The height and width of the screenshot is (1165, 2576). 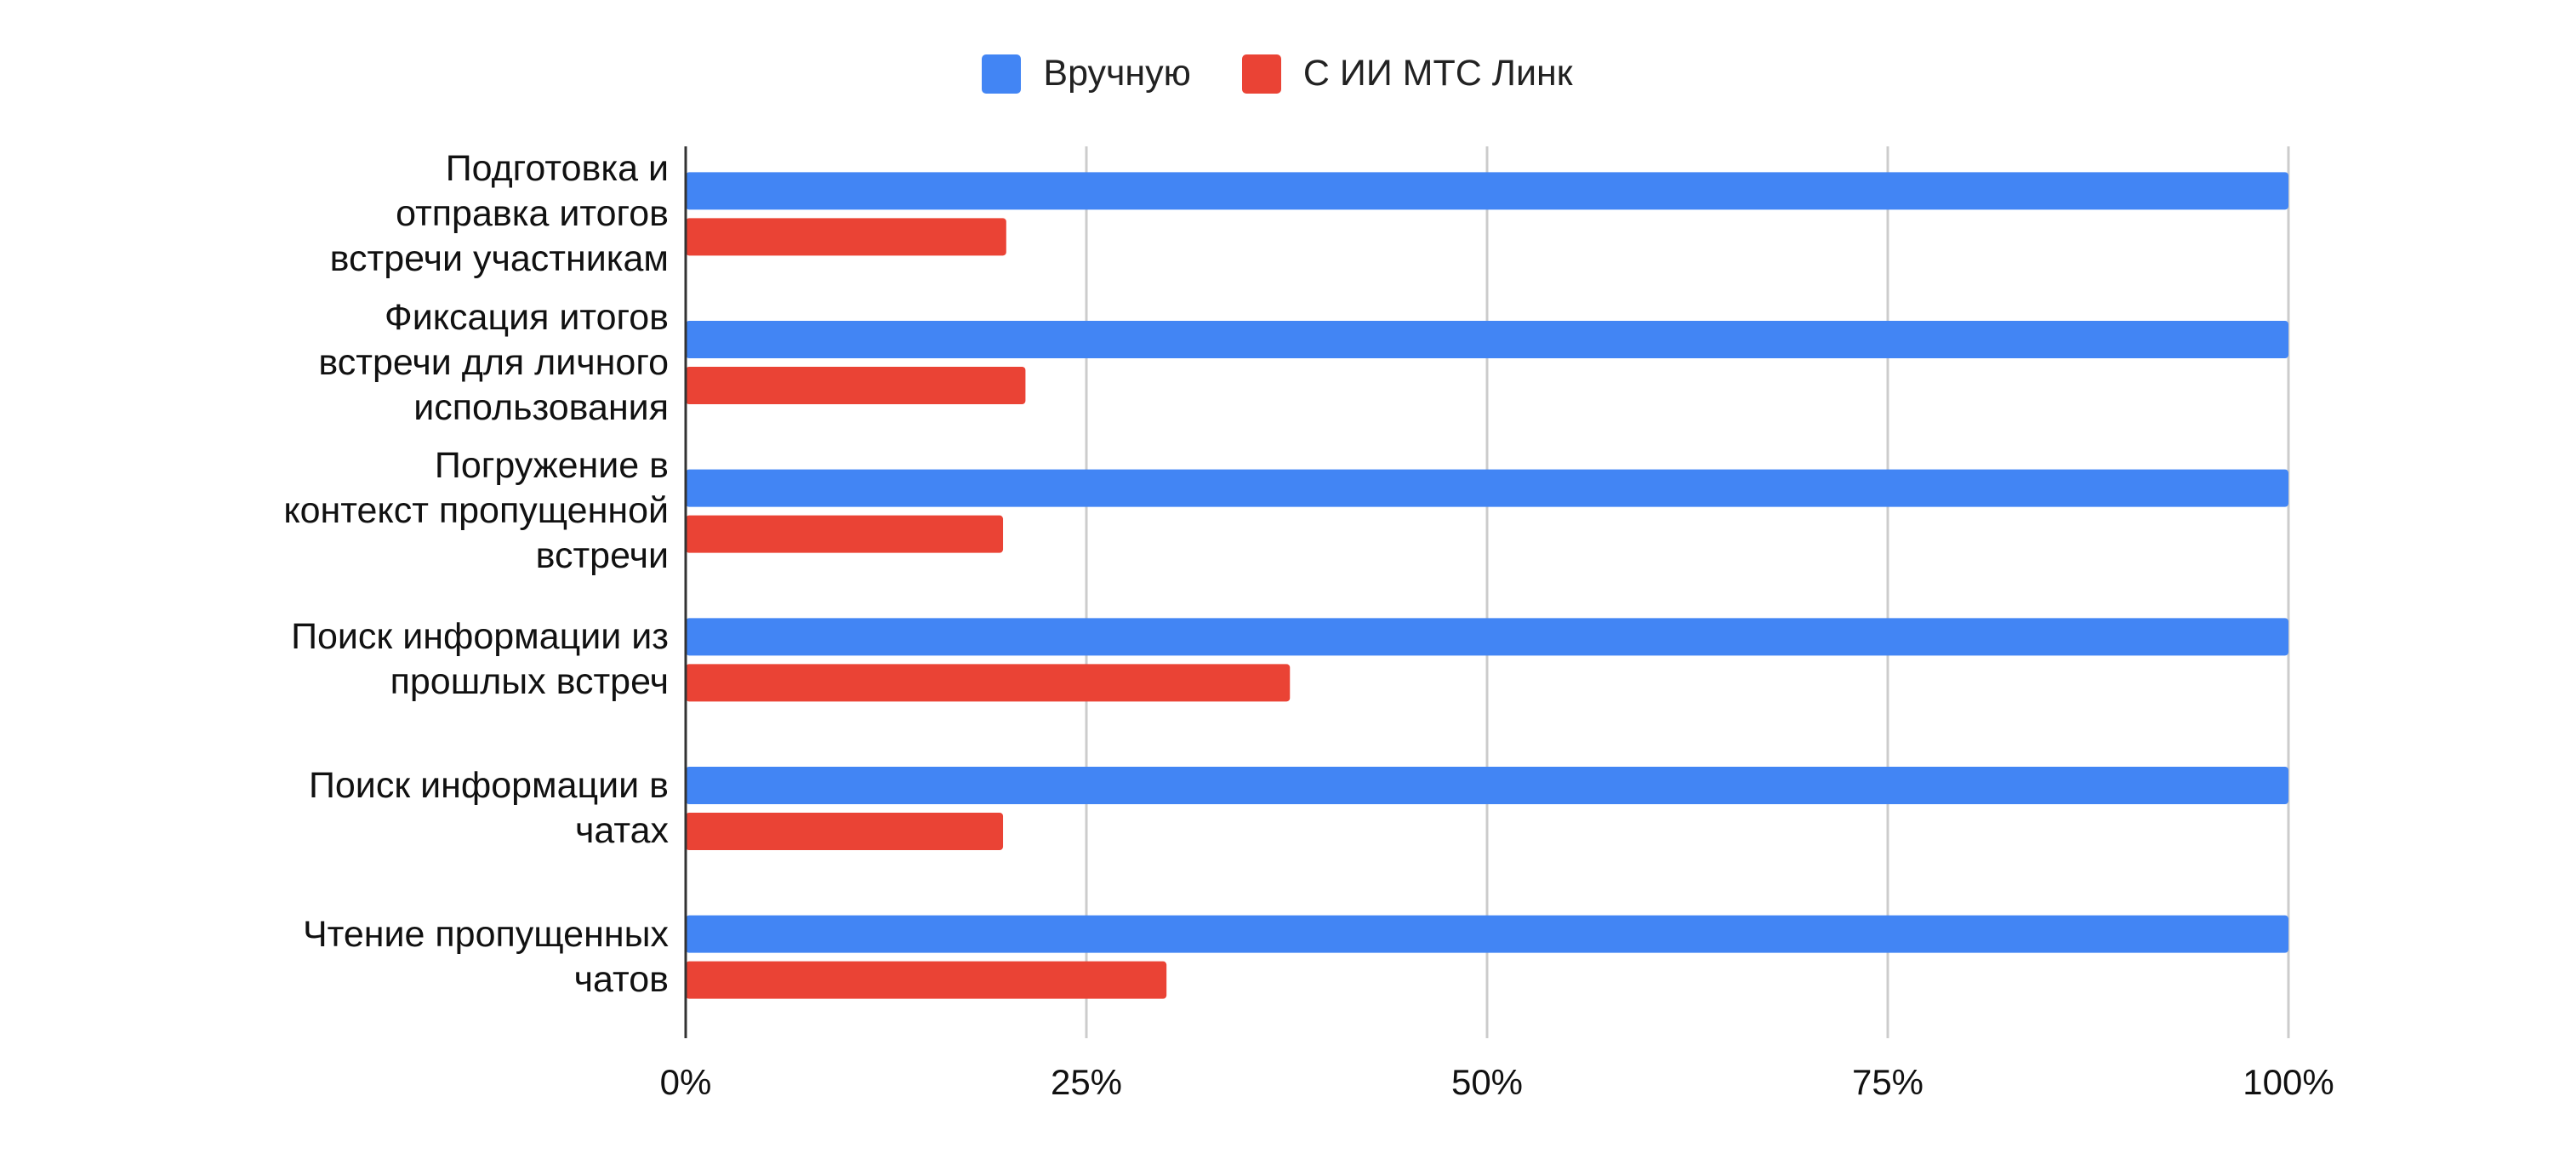 What do you see at coordinates (685, 1082) in the screenshot?
I see `x-tick-label: 0%` at bounding box center [685, 1082].